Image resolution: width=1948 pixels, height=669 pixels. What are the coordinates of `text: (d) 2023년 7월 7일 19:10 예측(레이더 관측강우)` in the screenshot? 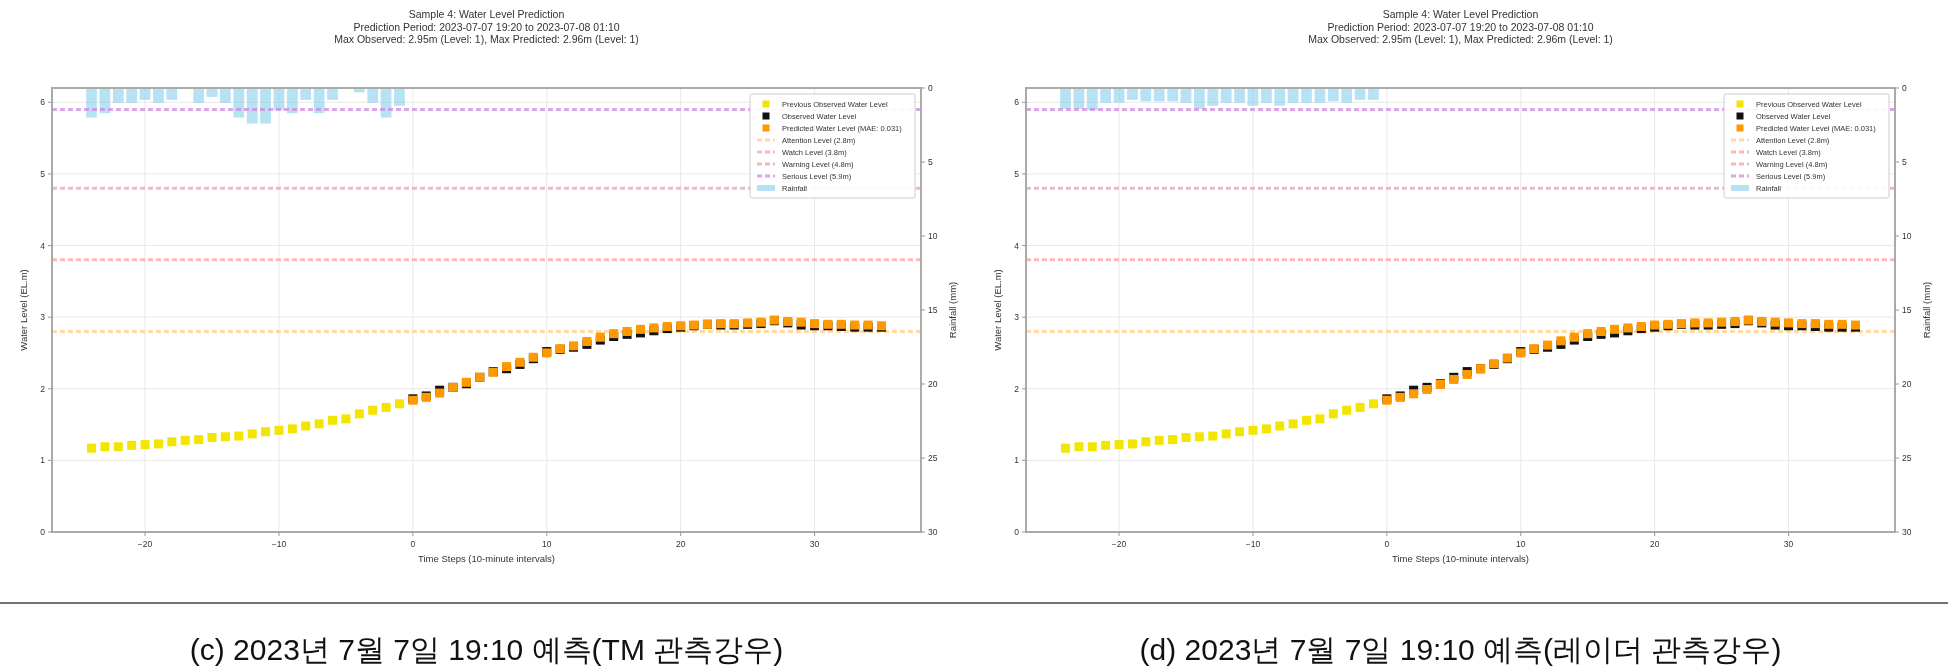 It's located at (1460, 649).